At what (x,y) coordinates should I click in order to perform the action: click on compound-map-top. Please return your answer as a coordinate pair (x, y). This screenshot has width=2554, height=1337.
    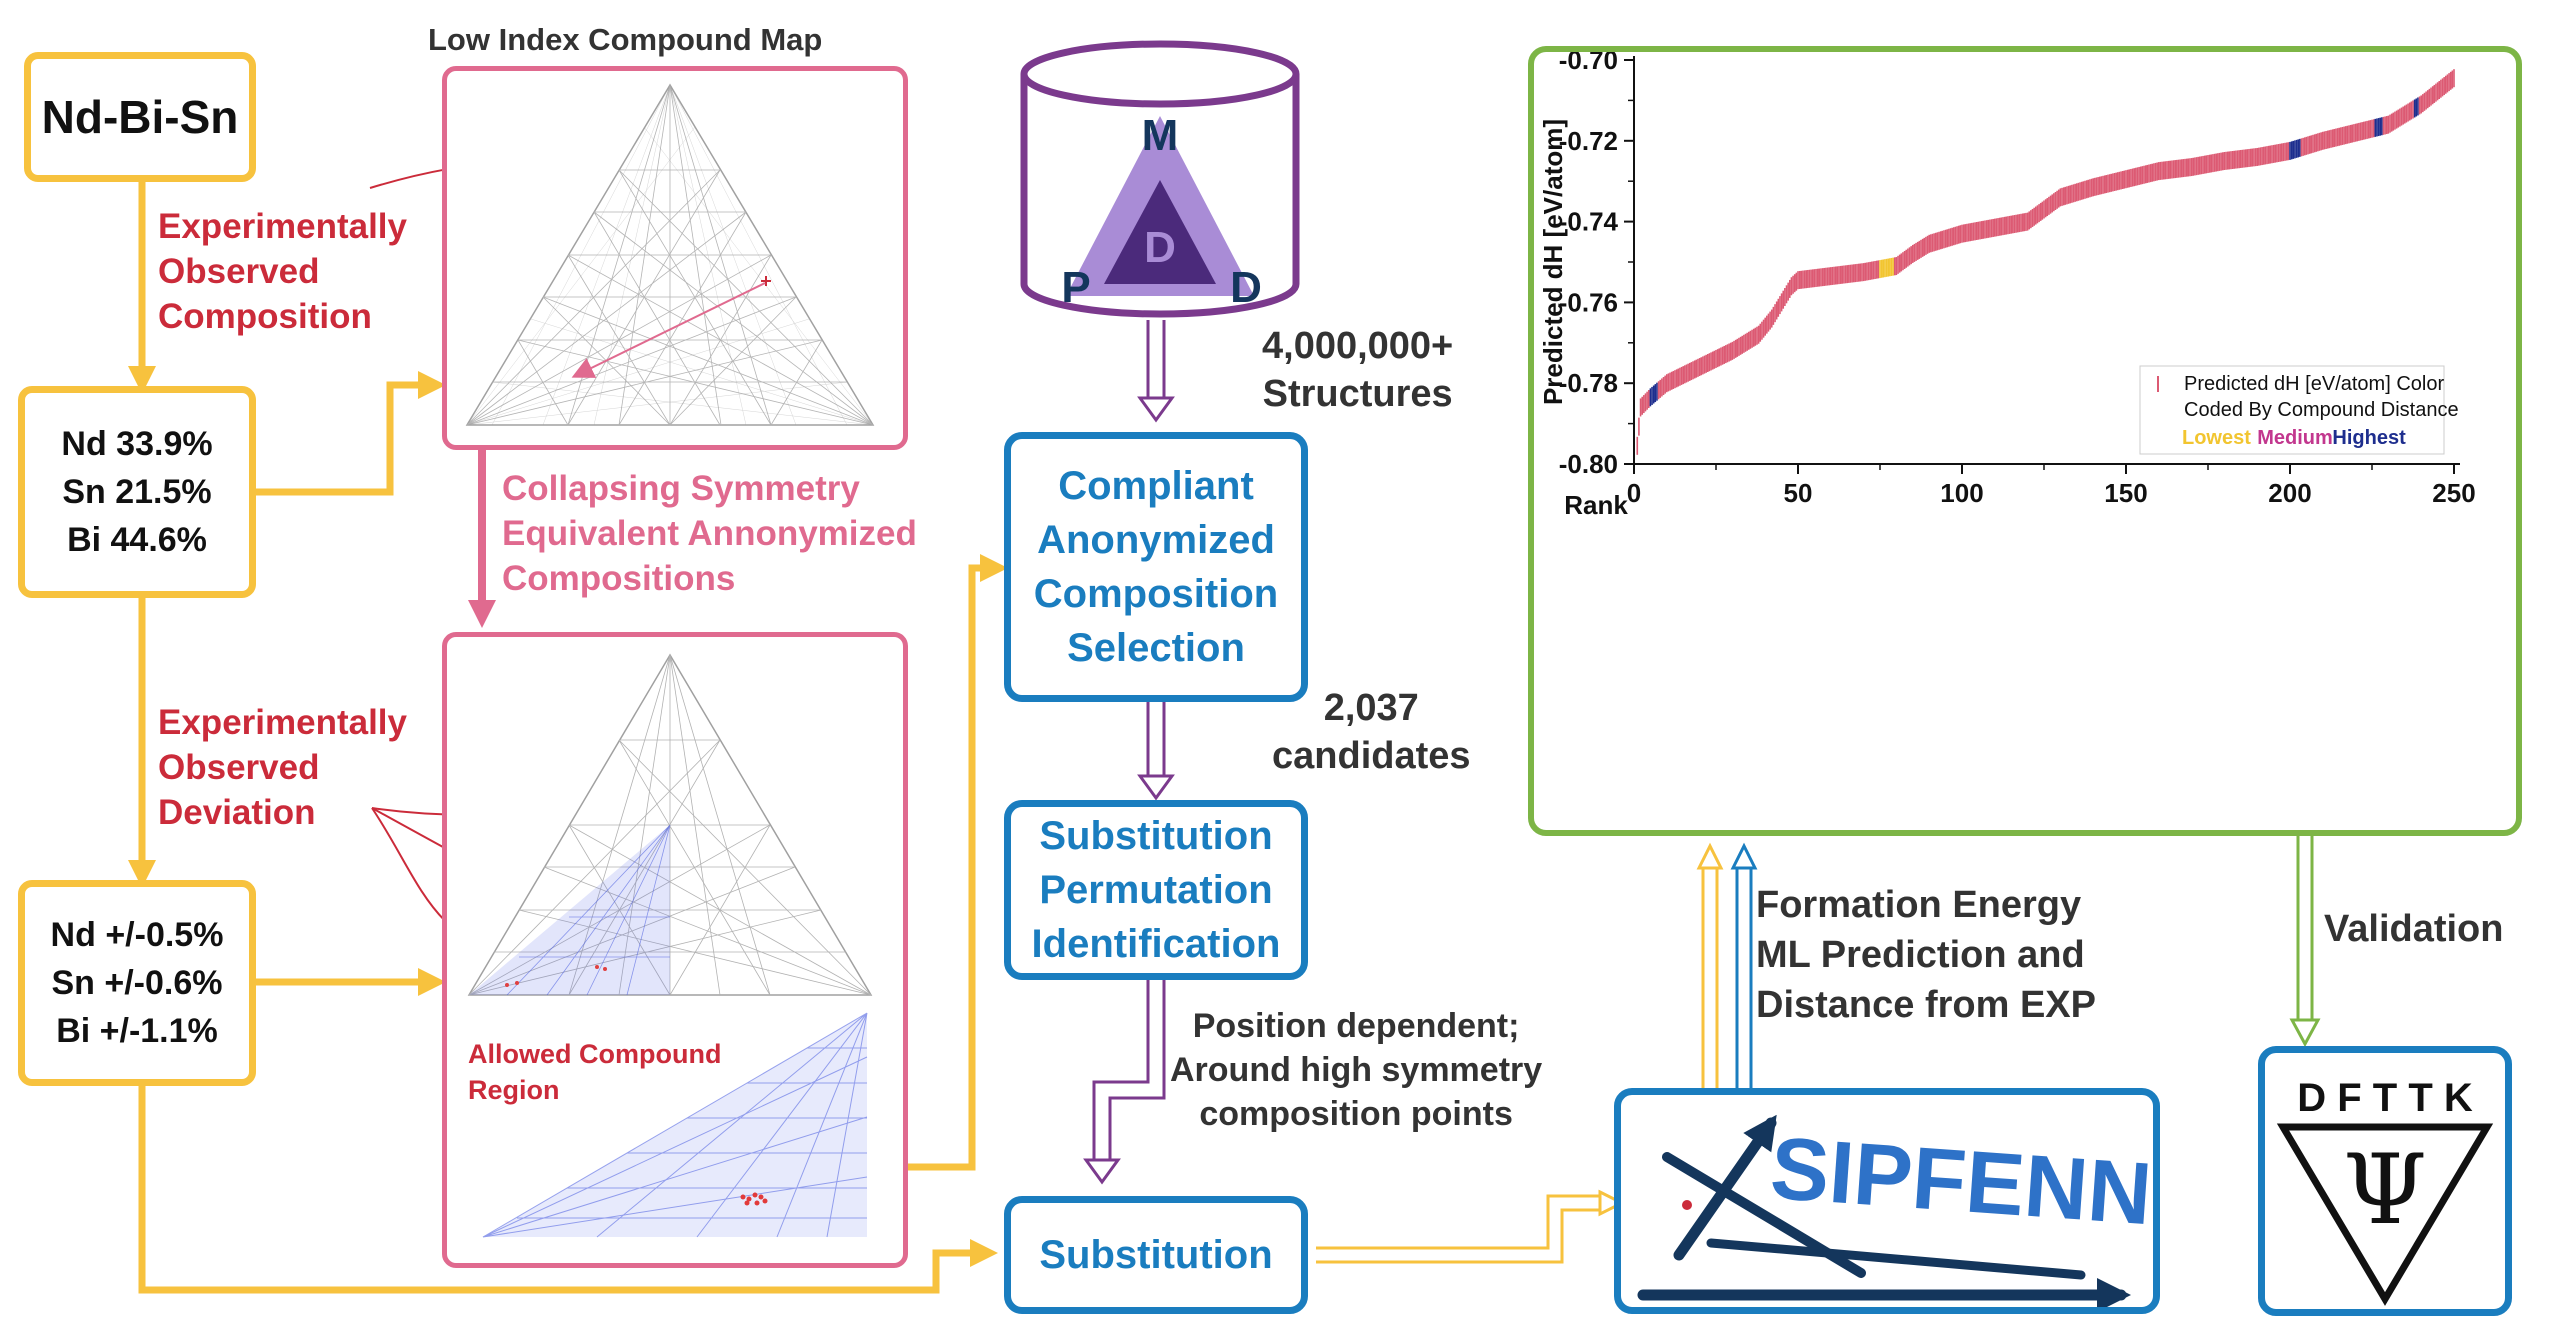
    Looking at the image, I should click on (675, 258).